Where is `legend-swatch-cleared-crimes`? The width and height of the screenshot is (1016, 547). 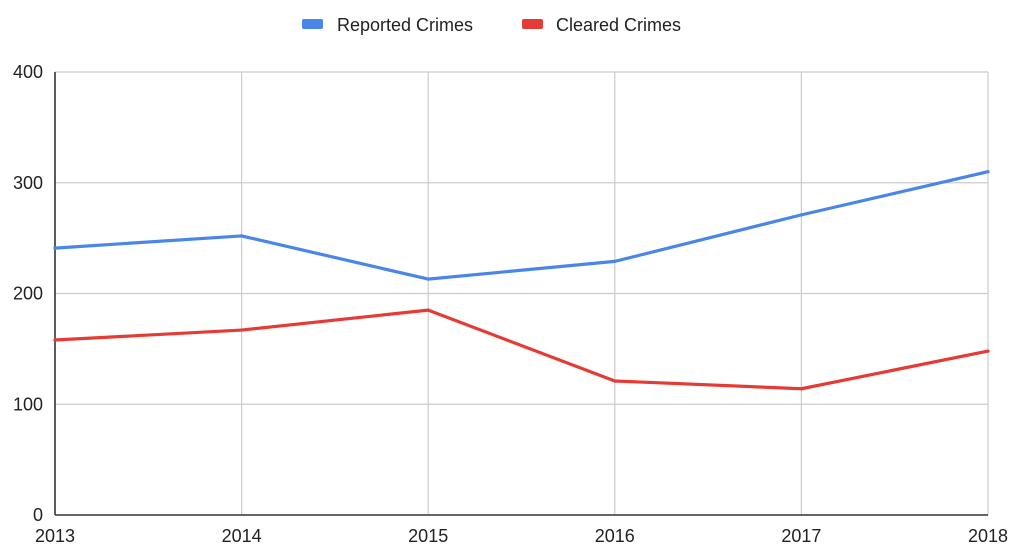 legend-swatch-cleared-crimes is located at coordinates (532, 24).